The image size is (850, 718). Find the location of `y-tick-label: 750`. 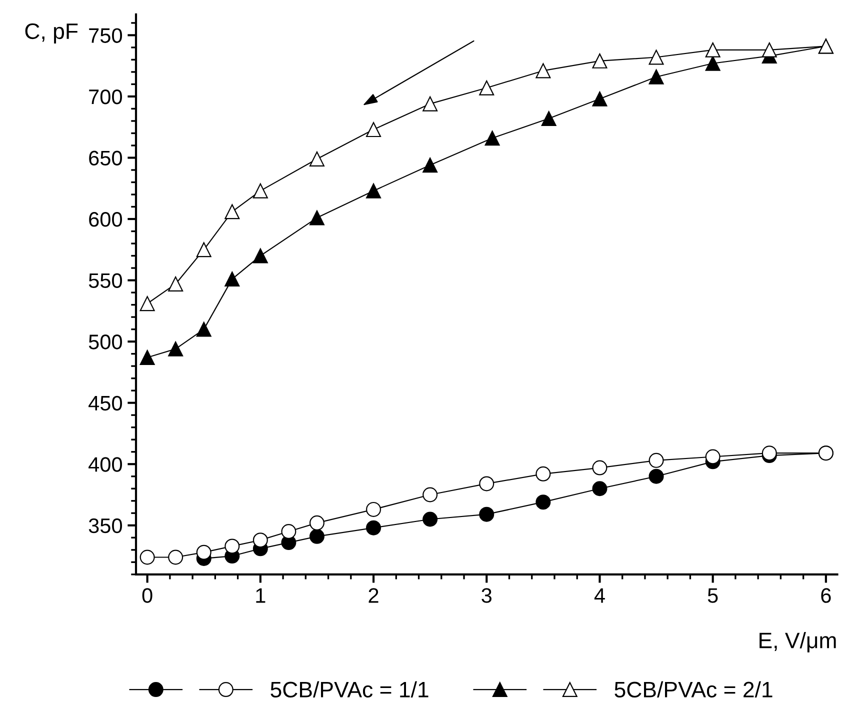

y-tick-label: 750 is located at coordinates (105, 35).